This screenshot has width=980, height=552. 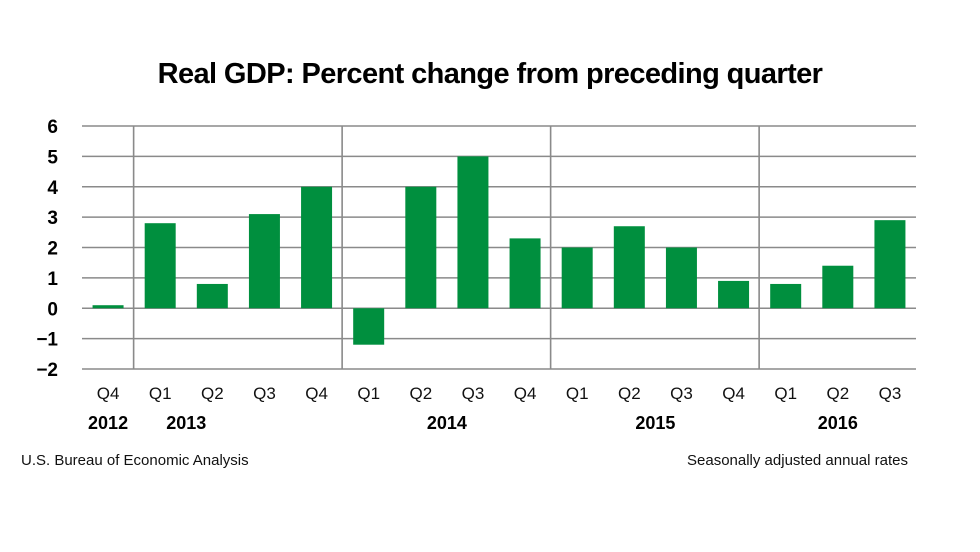 I want to click on y-tick-label: 6, so click(x=52, y=127).